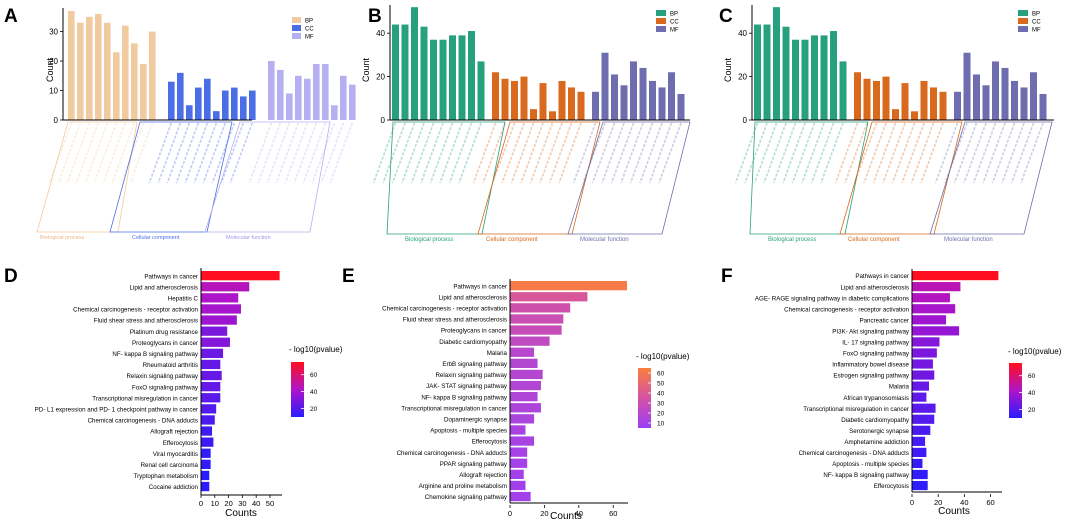  What do you see at coordinates (792, 240) in the screenshot?
I see `panel-c-group-label-bp: Biological process` at bounding box center [792, 240].